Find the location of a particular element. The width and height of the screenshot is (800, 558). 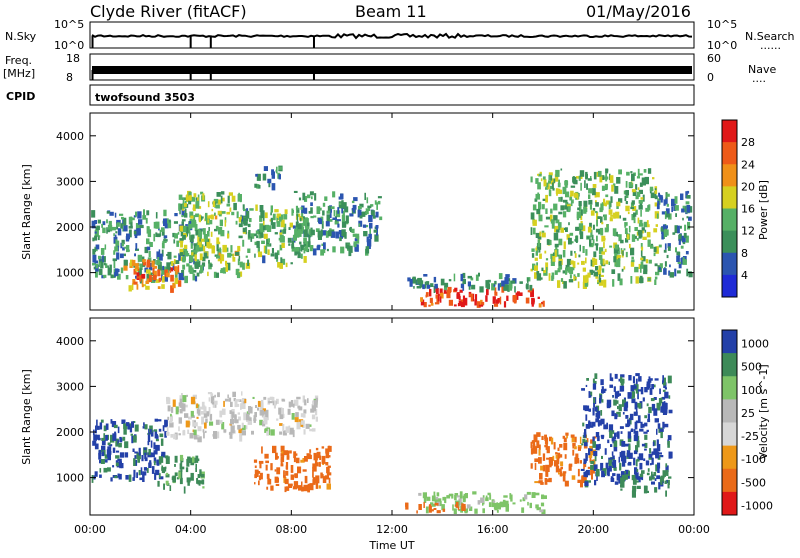

power-colorbar-label: Power [dB] is located at coordinates (763, 210).